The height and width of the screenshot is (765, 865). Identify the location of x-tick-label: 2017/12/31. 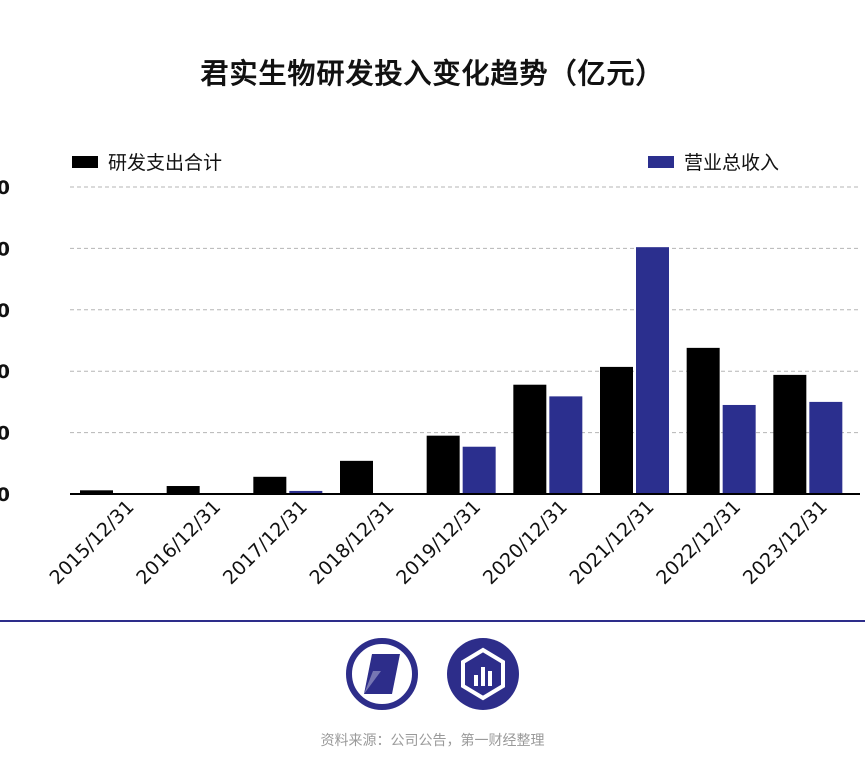
(265, 542).